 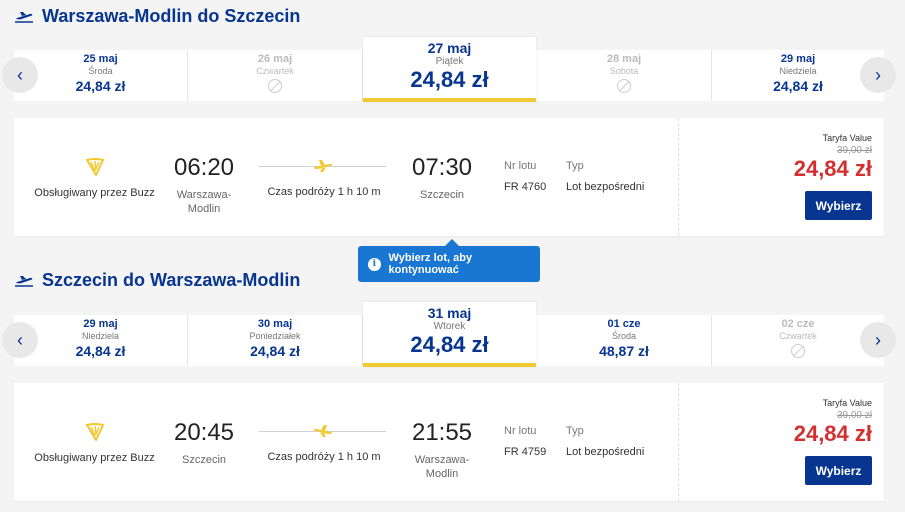 I want to click on day-label: Poniedziałek, so click(x=275, y=336).